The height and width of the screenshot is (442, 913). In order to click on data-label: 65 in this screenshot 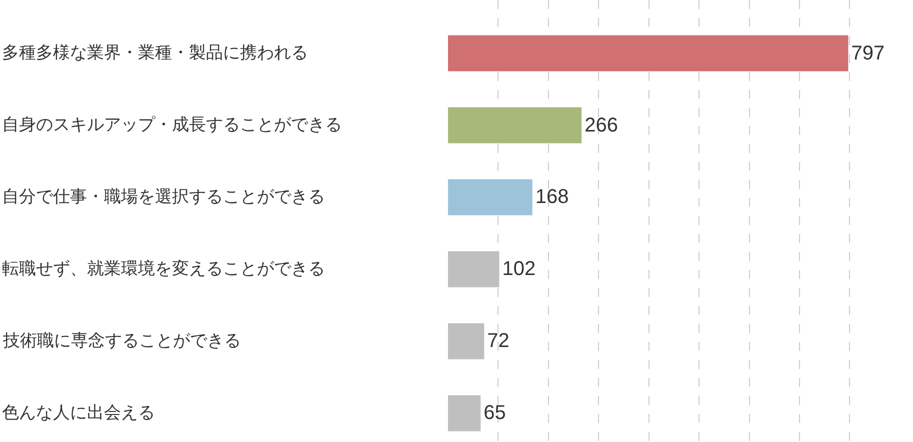, I will do `click(495, 413)`.